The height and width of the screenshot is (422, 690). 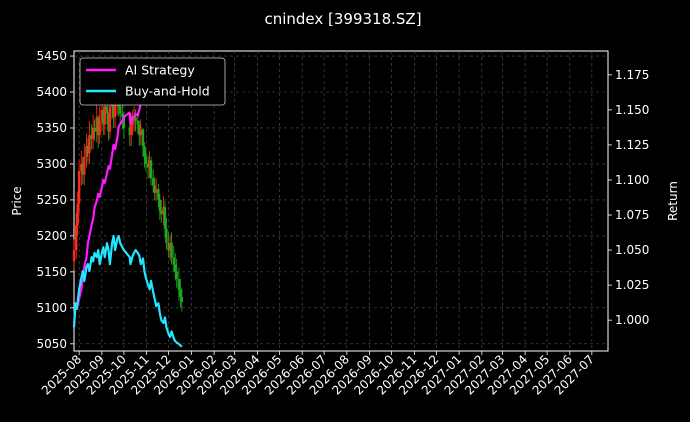 I want to click on y-axis-left-title: Price, so click(x=17, y=200).